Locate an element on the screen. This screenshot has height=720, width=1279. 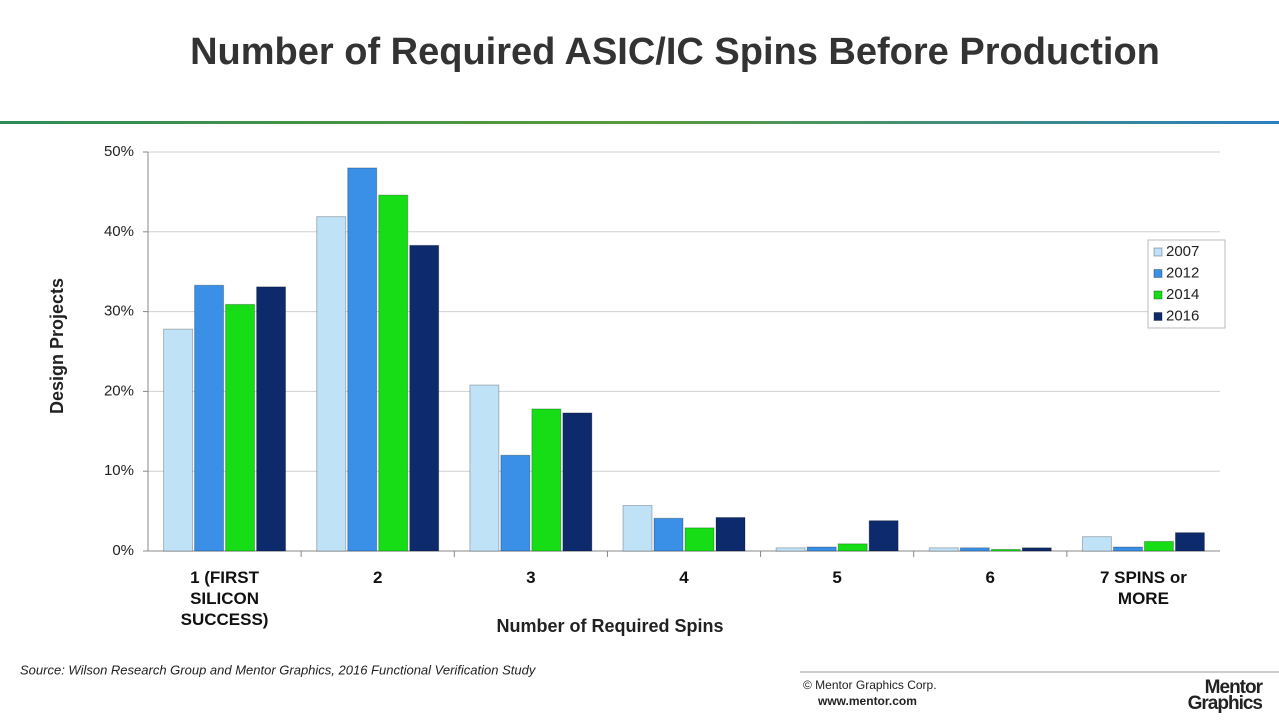
legend-label: 2007 is located at coordinates (1182, 251).